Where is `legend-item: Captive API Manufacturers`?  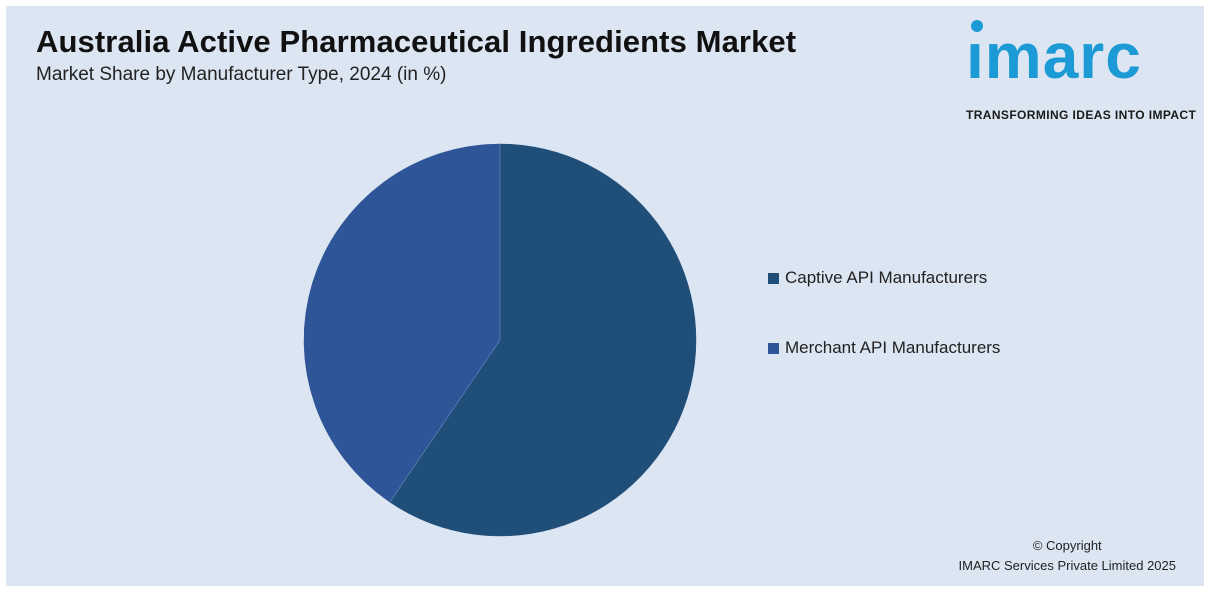
legend-item: Captive API Manufacturers is located at coordinates (877, 278).